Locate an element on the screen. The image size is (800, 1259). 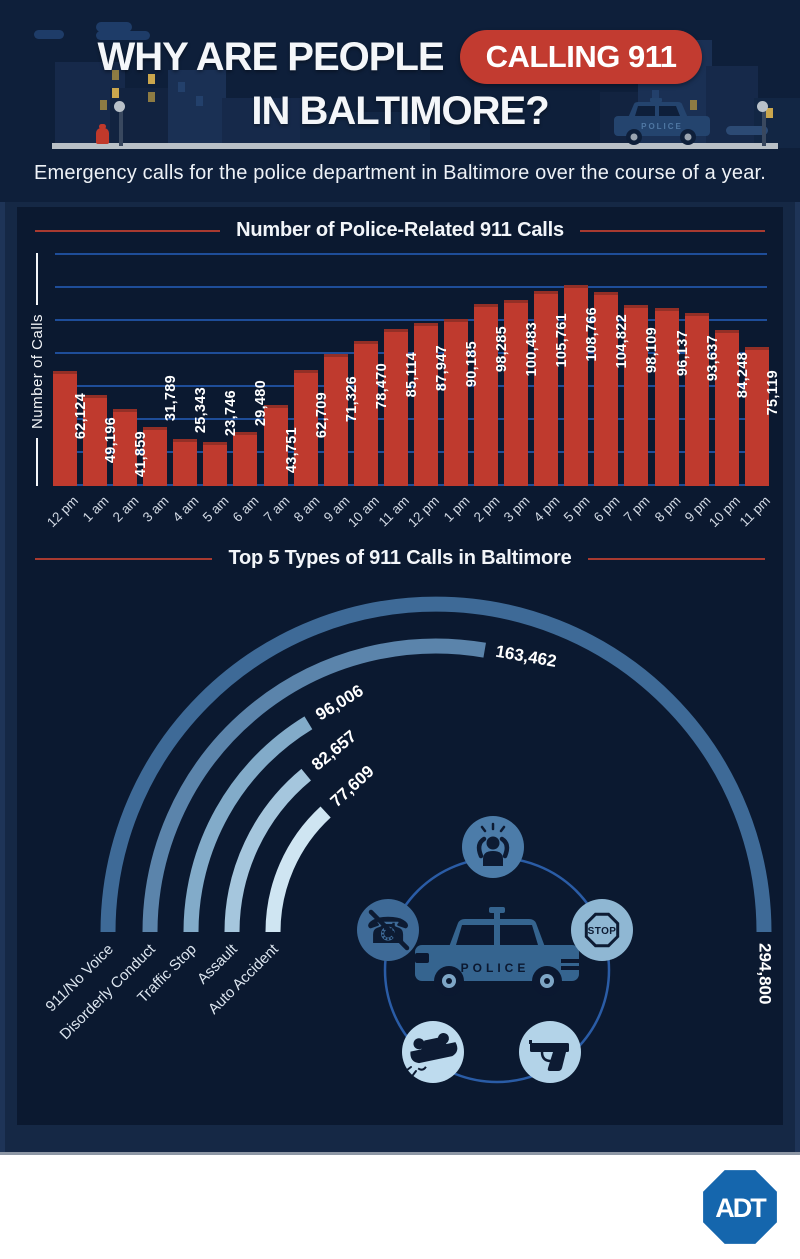
y-axis-label: Number of Calls is located at coordinates (37, 371).